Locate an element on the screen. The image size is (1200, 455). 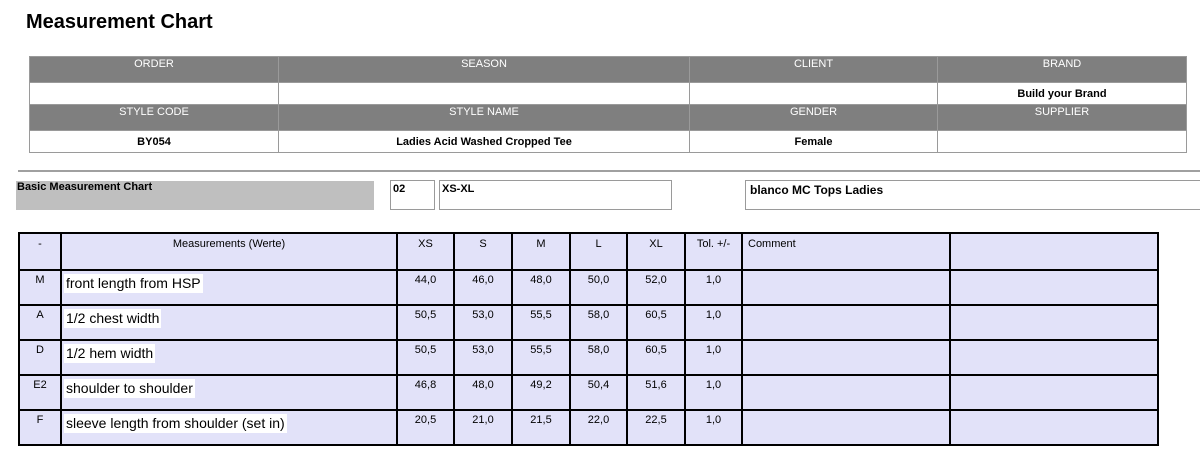
chart-code-field: 02 is located at coordinates (412, 195).